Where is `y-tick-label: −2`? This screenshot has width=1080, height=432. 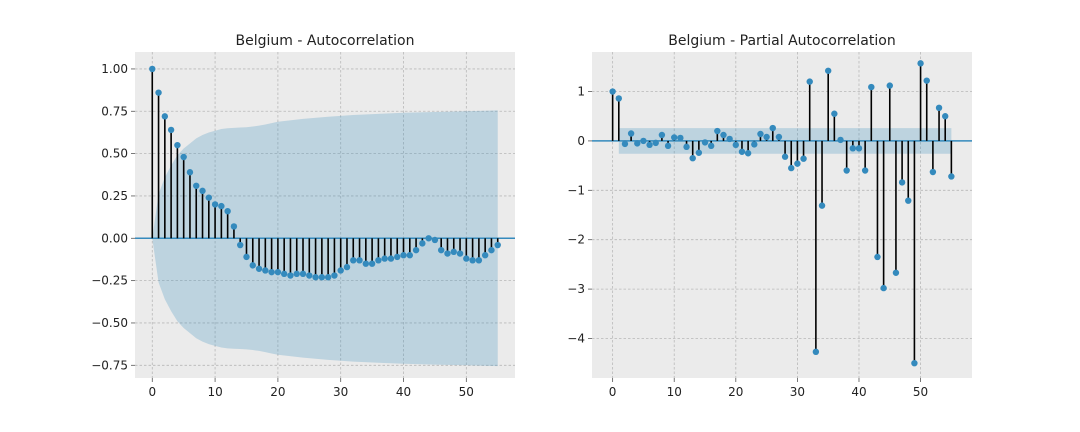
y-tick-label: −2 is located at coordinates (576, 240).